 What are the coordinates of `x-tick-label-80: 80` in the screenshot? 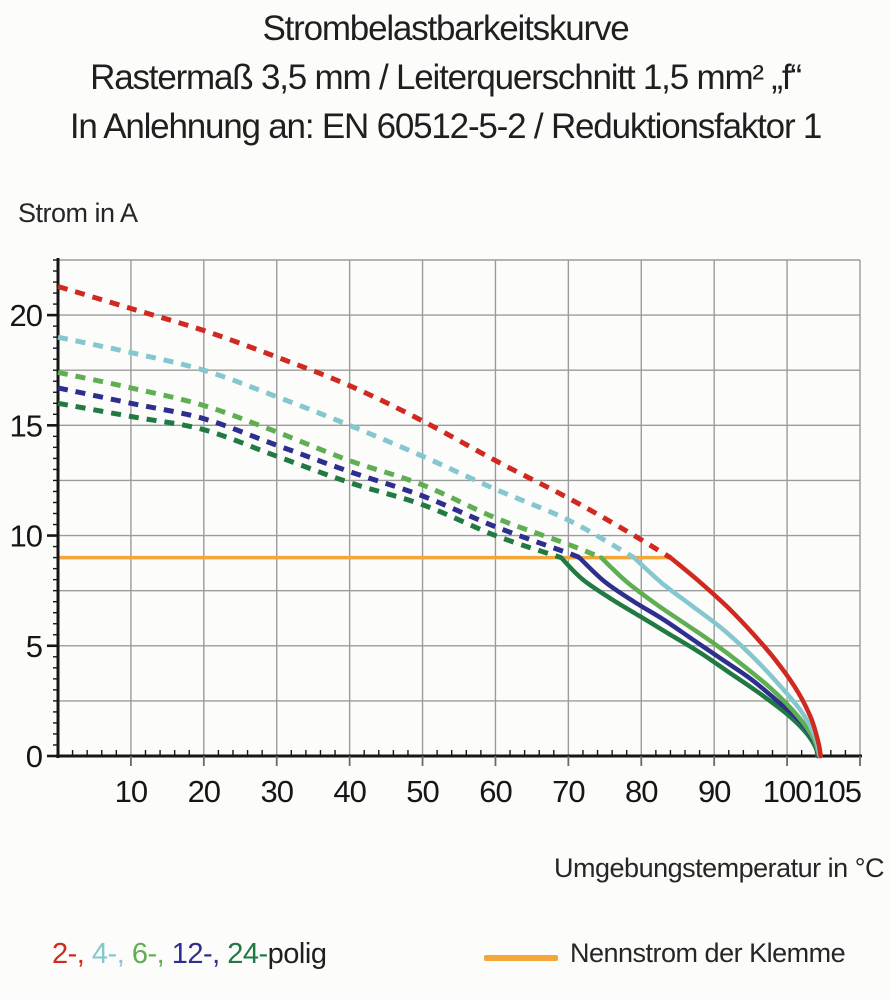 It's located at (641, 791).